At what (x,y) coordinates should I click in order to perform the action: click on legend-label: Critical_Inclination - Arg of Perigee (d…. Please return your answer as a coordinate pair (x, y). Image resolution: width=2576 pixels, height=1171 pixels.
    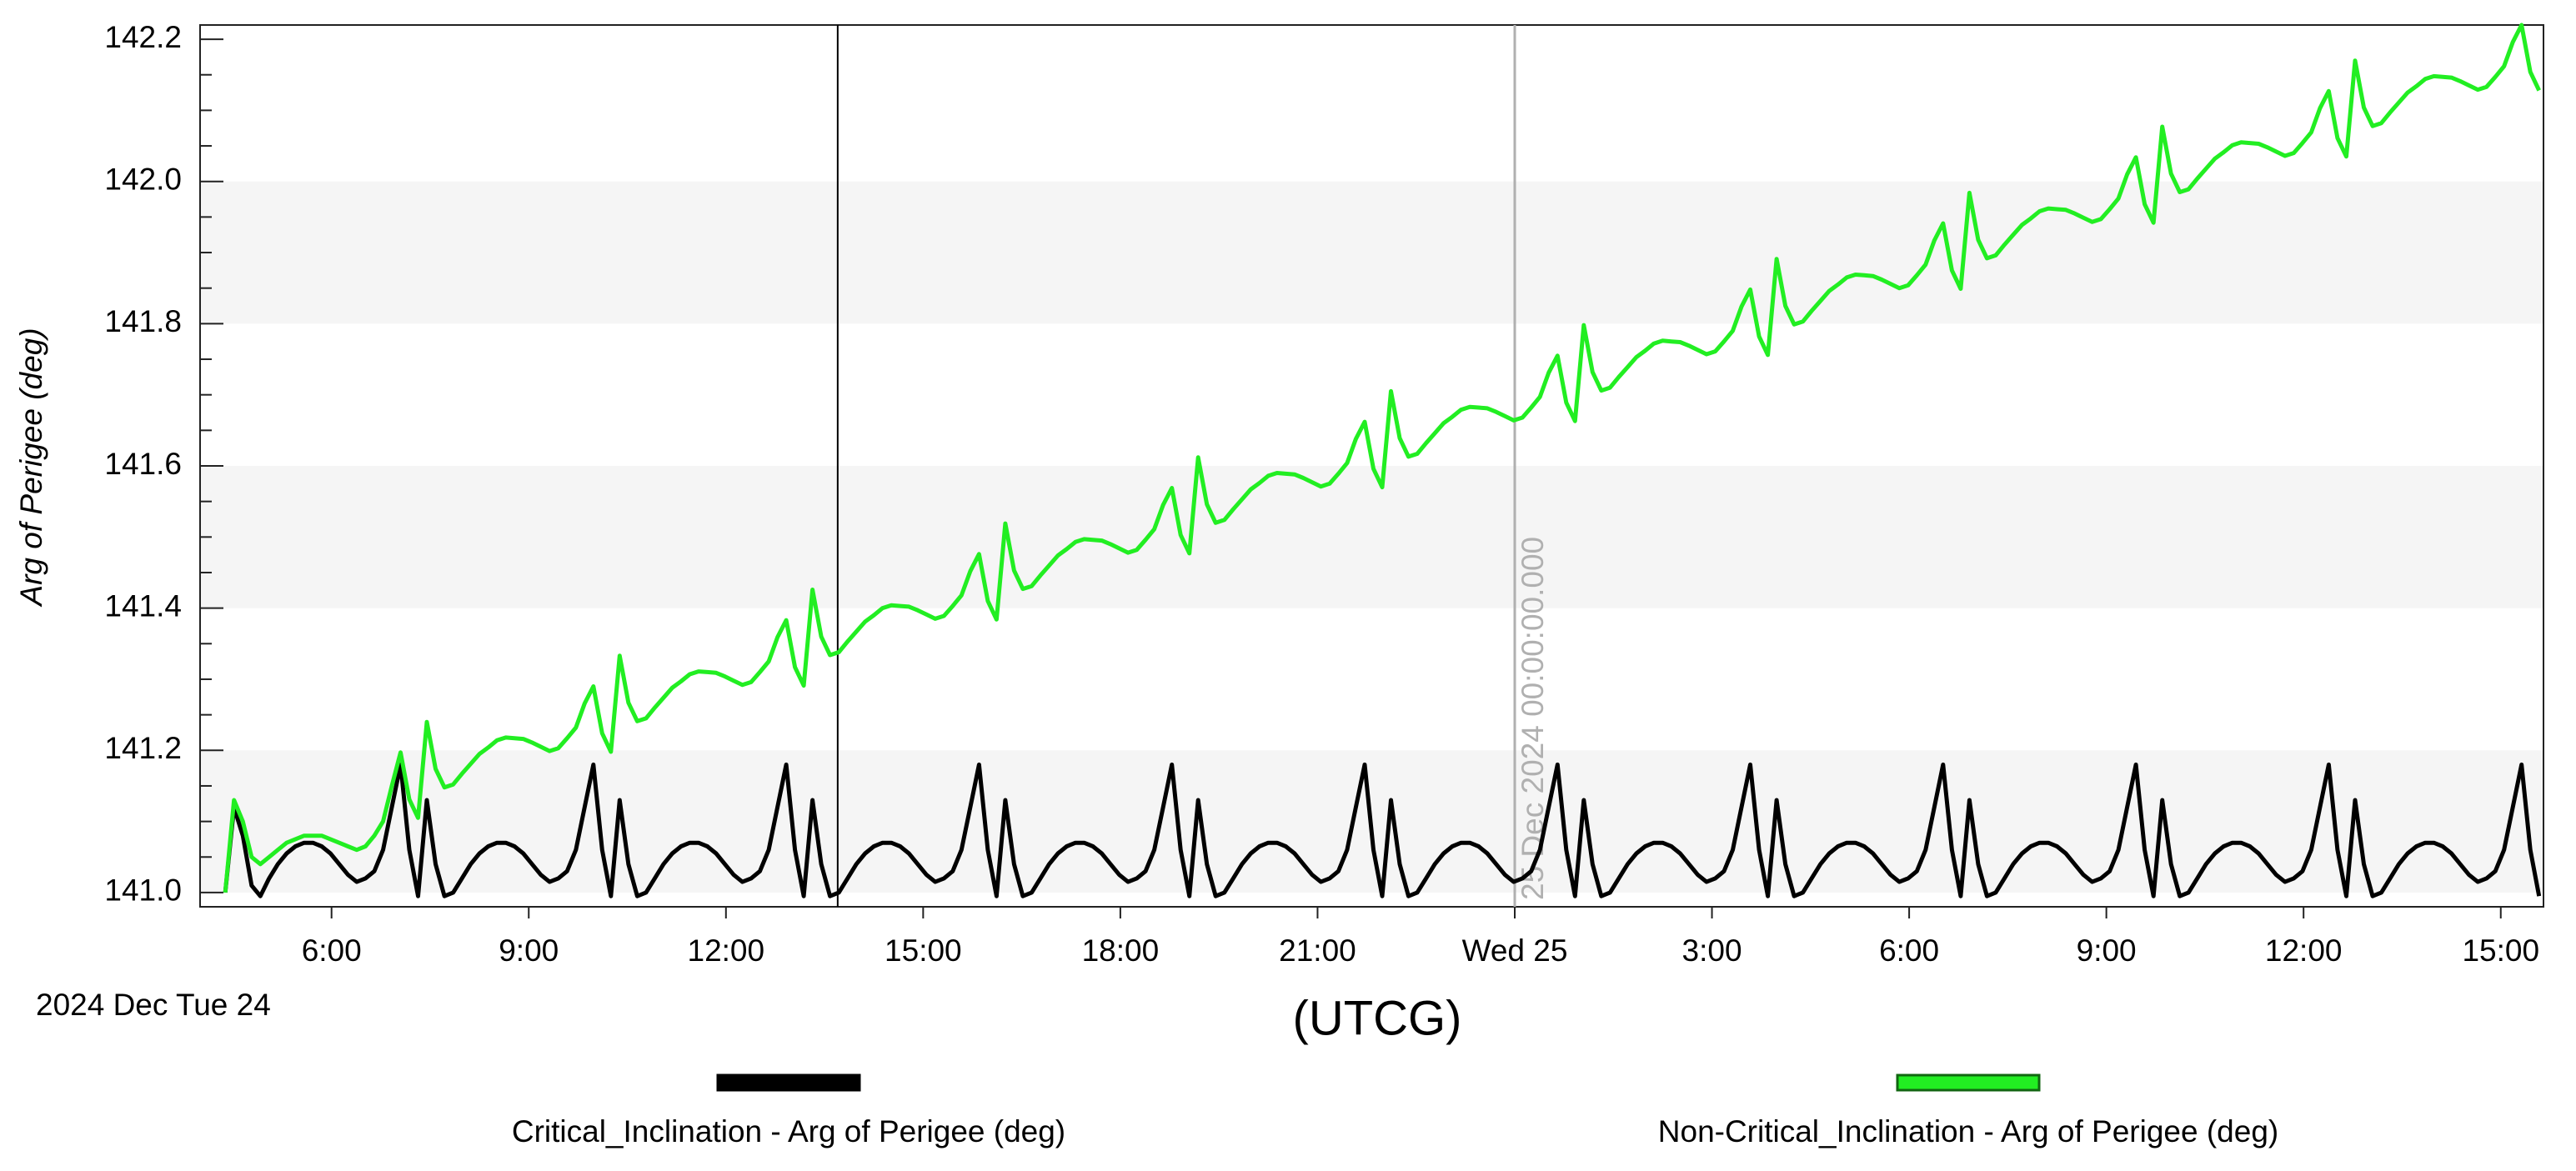
    Looking at the image, I should click on (788, 1131).